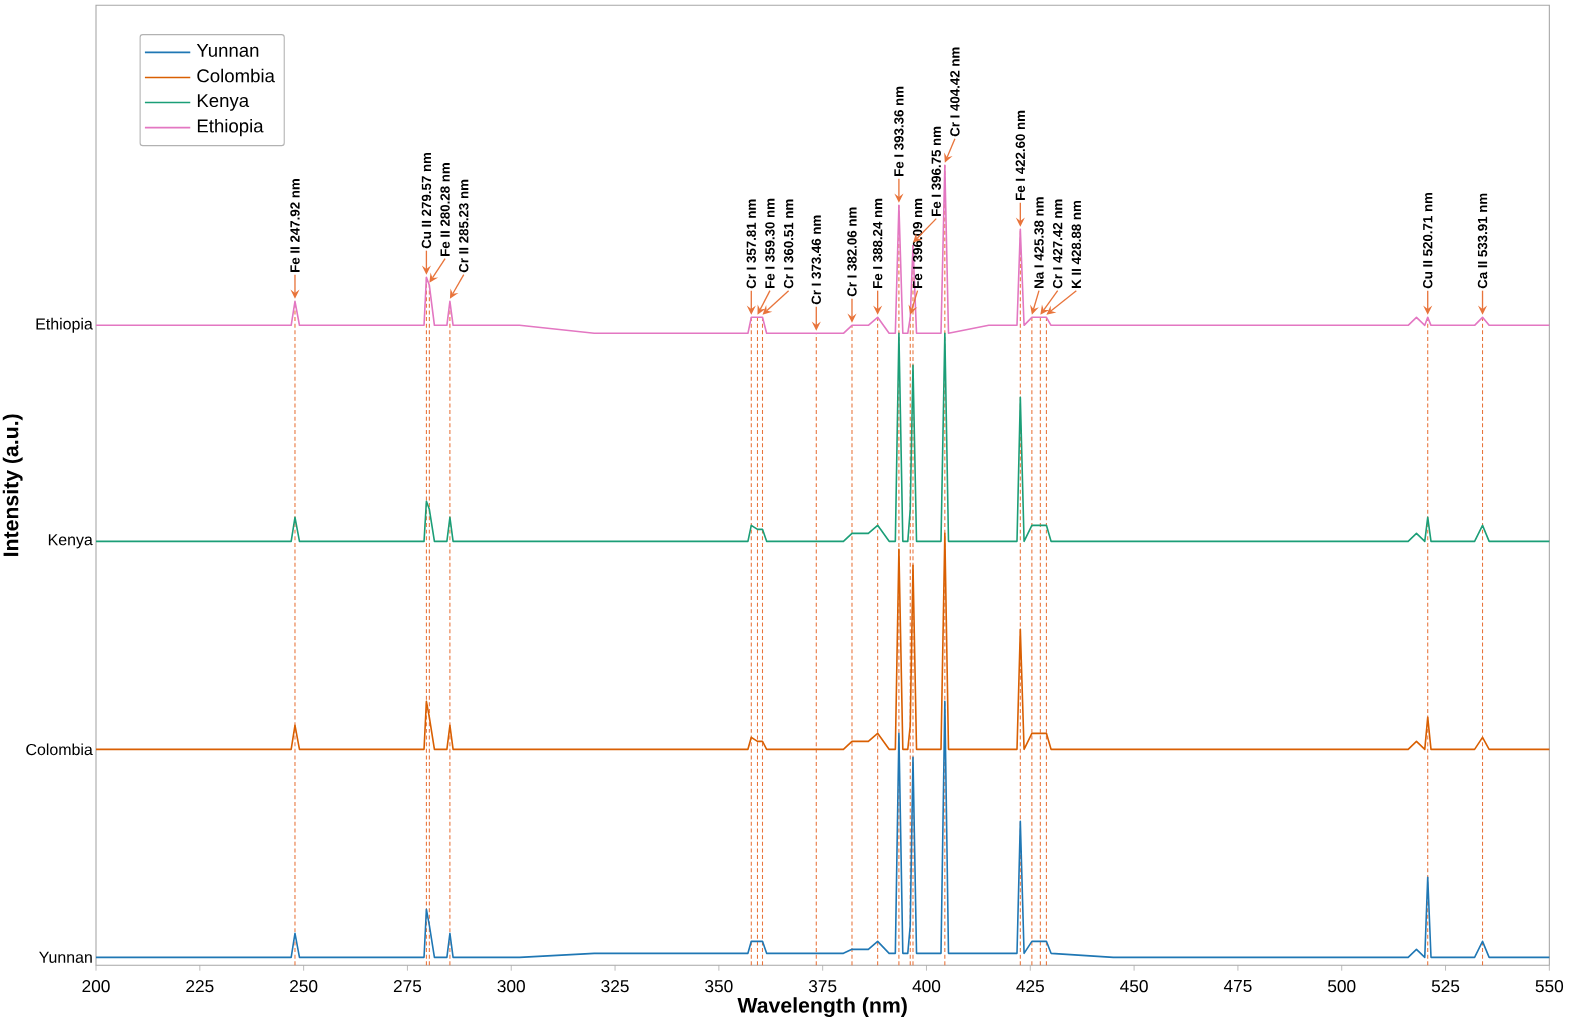 This screenshot has width=1576, height=1032. I want to click on x-tick-label: 300, so click(511, 986).